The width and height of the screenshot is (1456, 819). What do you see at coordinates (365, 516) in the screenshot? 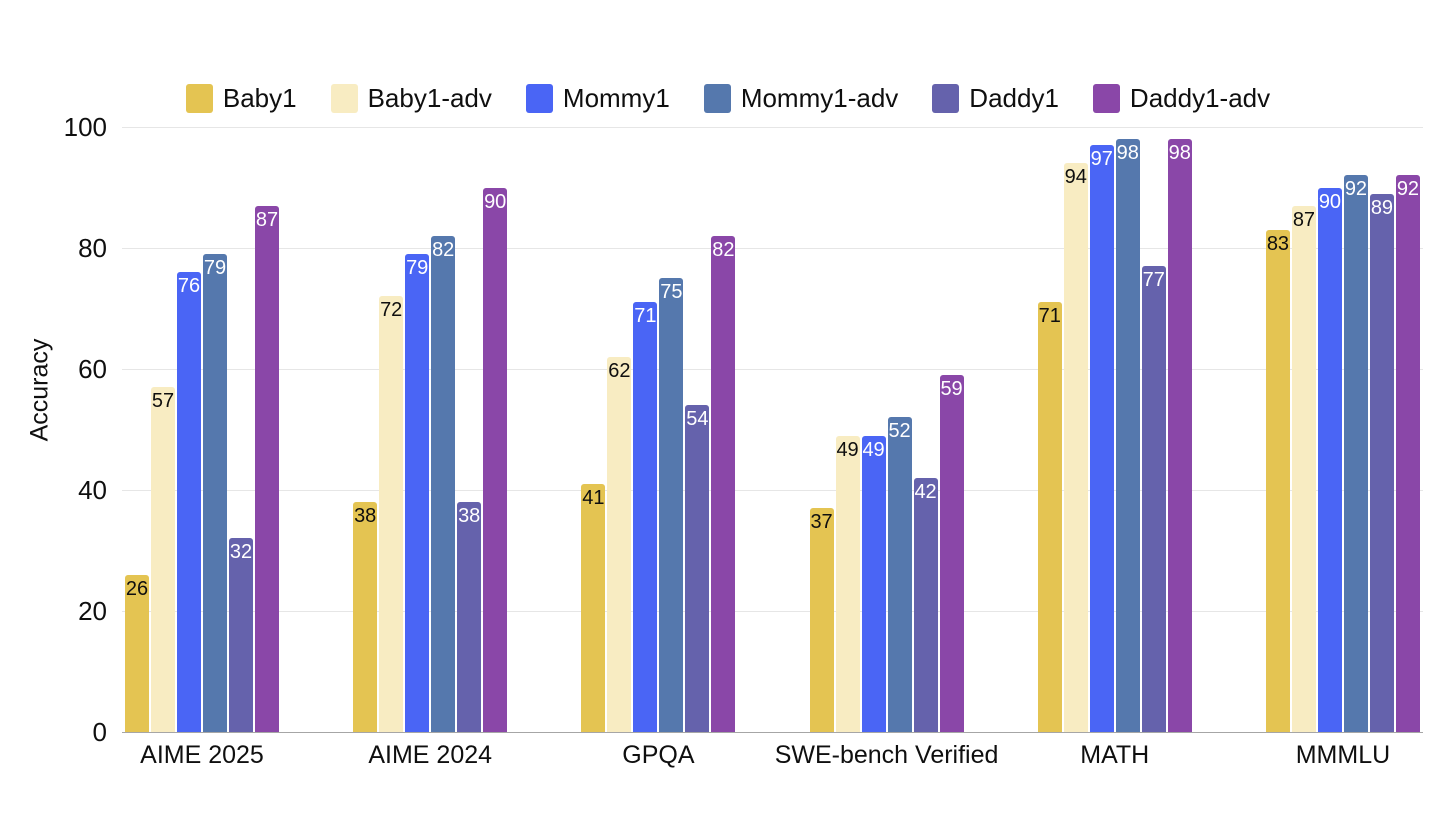
I see `bar-value-label: 38` at bounding box center [365, 516].